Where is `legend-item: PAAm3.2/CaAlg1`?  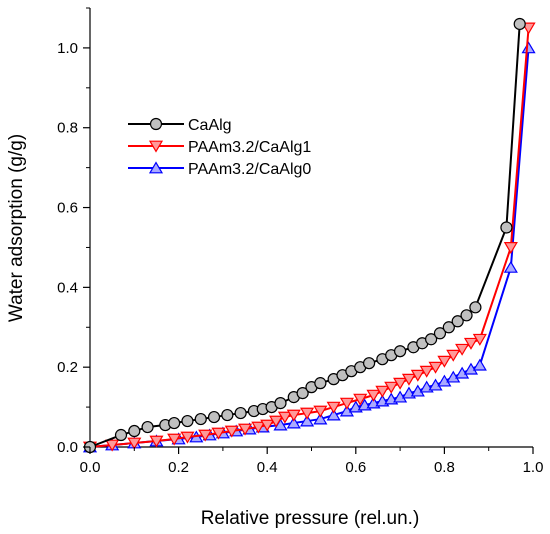
legend-item: PAAm3.2/CaAlg1 is located at coordinates (219, 147).